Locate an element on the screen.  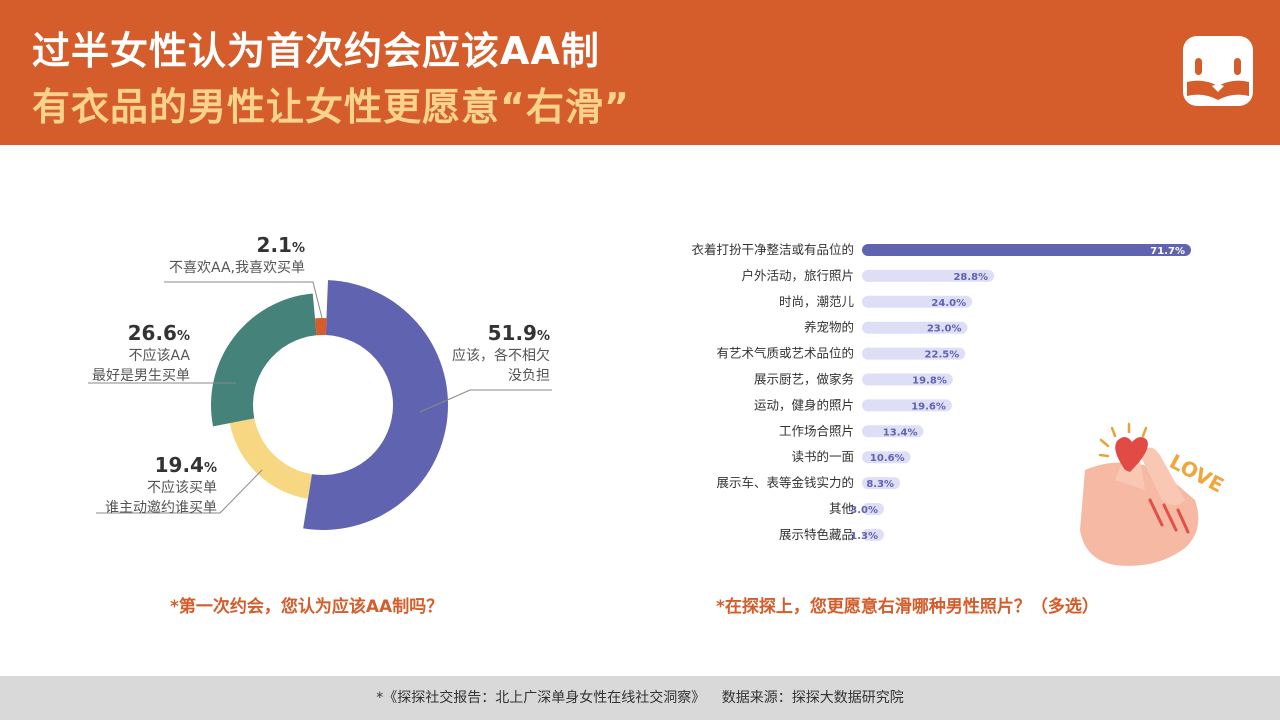
bar-question: *在探探上，您更愿意右滑哪种男性照片？（多选） is located at coordinates (907, 607).